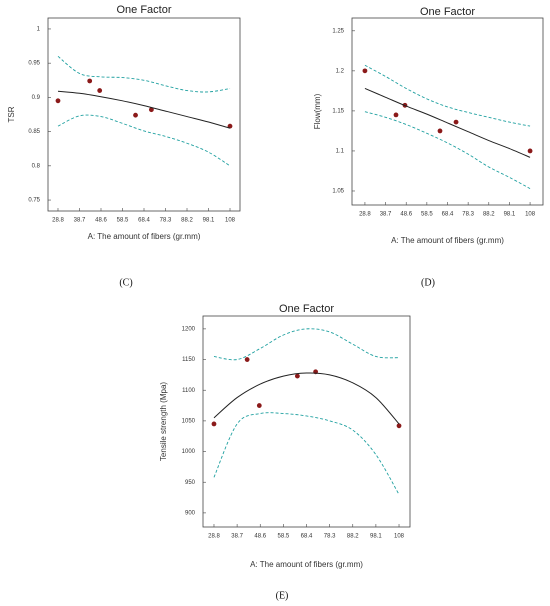  What do you see at coordinates (282, 595) in the screenshot?
I see `panel-label: (E)` at bounding box center [282, 595].